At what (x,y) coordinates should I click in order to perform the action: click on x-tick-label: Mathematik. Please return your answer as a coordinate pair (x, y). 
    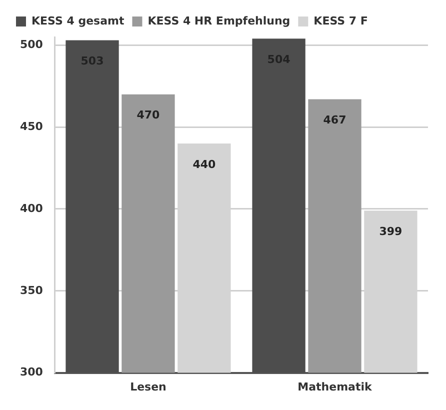
    Looking at the image, I should click on (335, 387).